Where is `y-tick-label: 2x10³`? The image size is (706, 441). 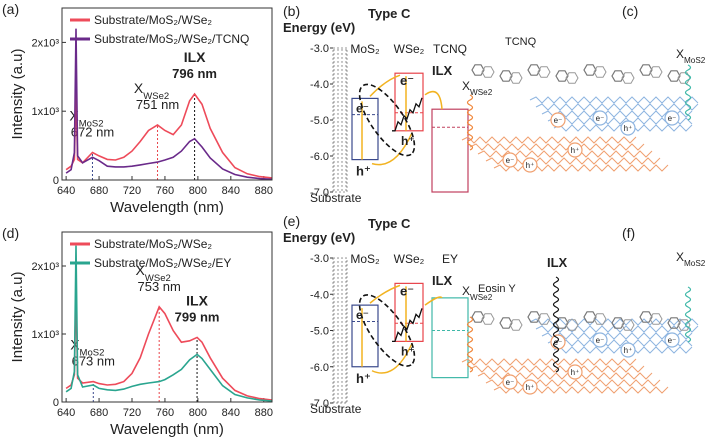 y-tick-label: 2x10³ is located at coordinates (45, 43).